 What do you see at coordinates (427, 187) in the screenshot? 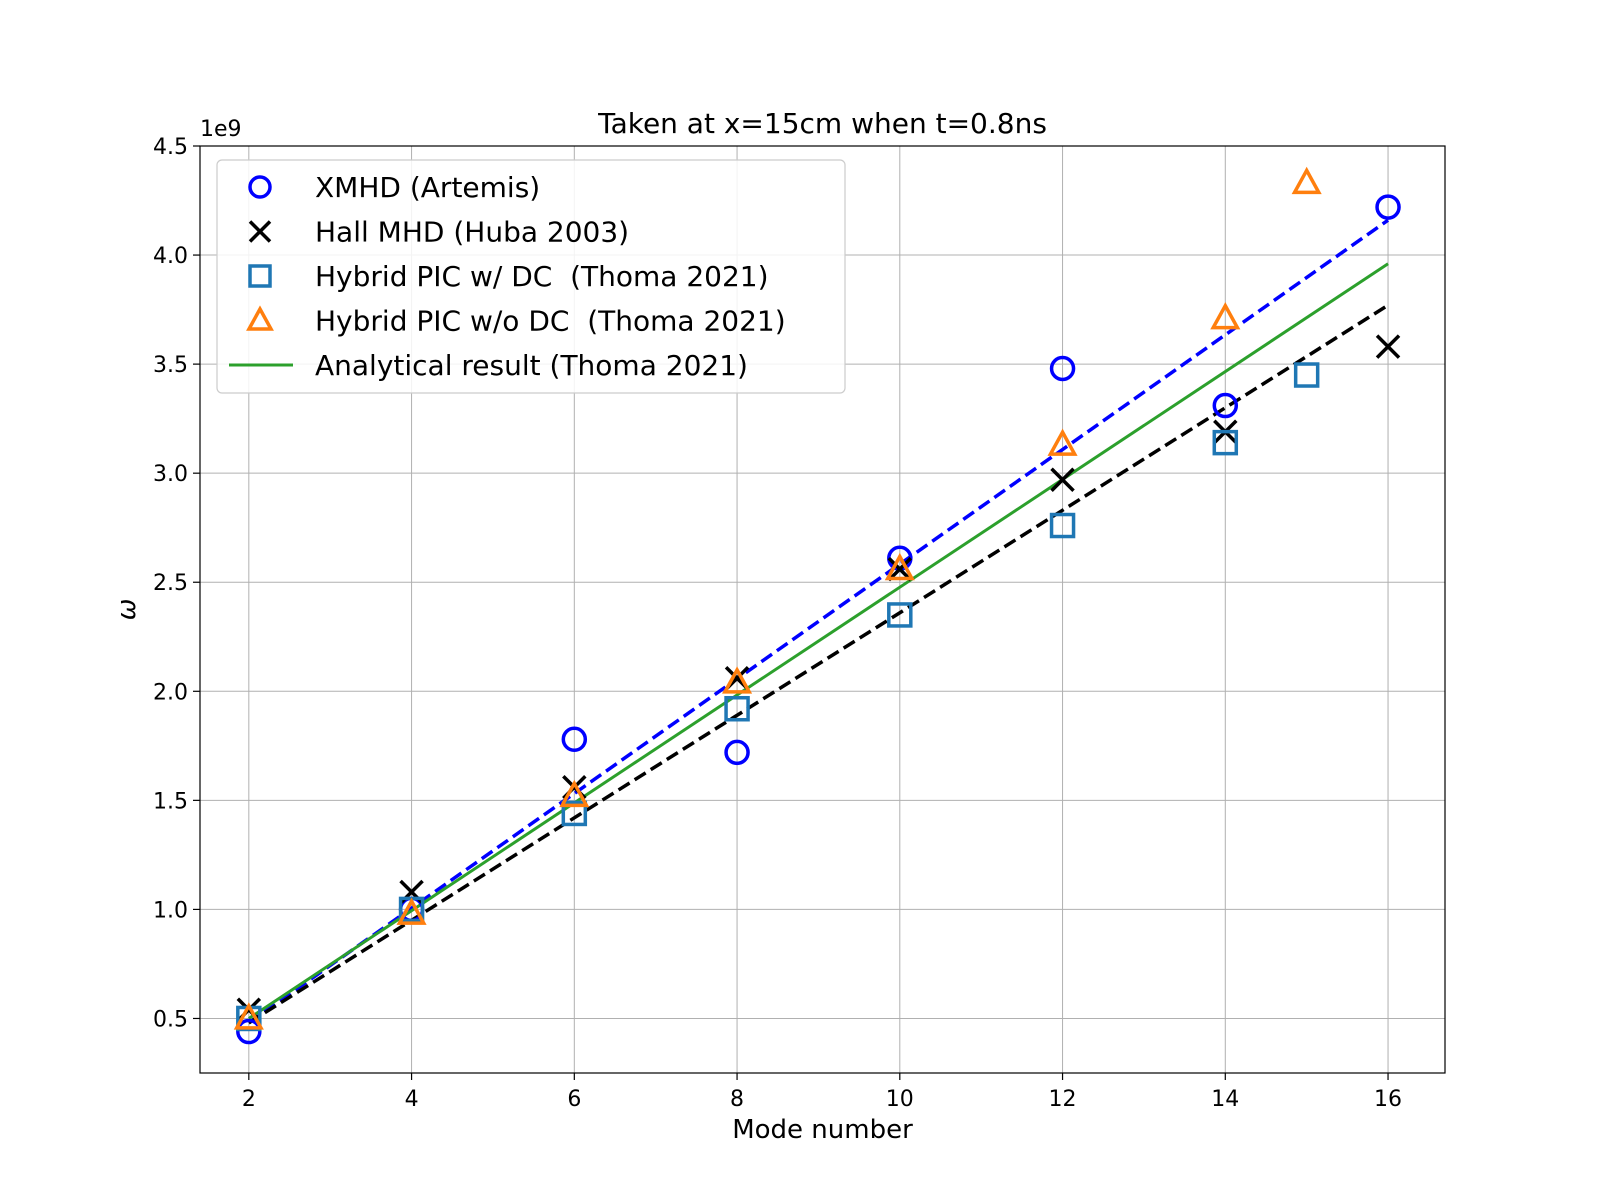
I see `legend-label: XMHD (Artemis)` at bounding box center [427, 187].